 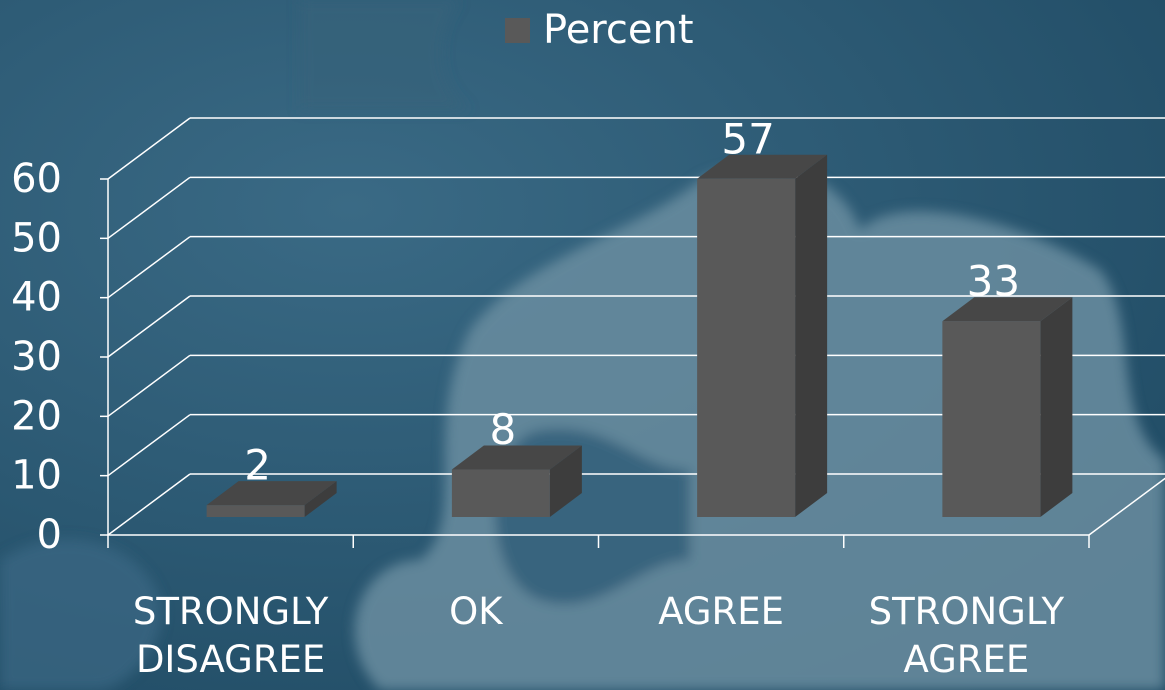 What do you see at coordinates (49, 535) in the screenshot?
I see `y-tick-label: 0` at bounding box center [49, 535].